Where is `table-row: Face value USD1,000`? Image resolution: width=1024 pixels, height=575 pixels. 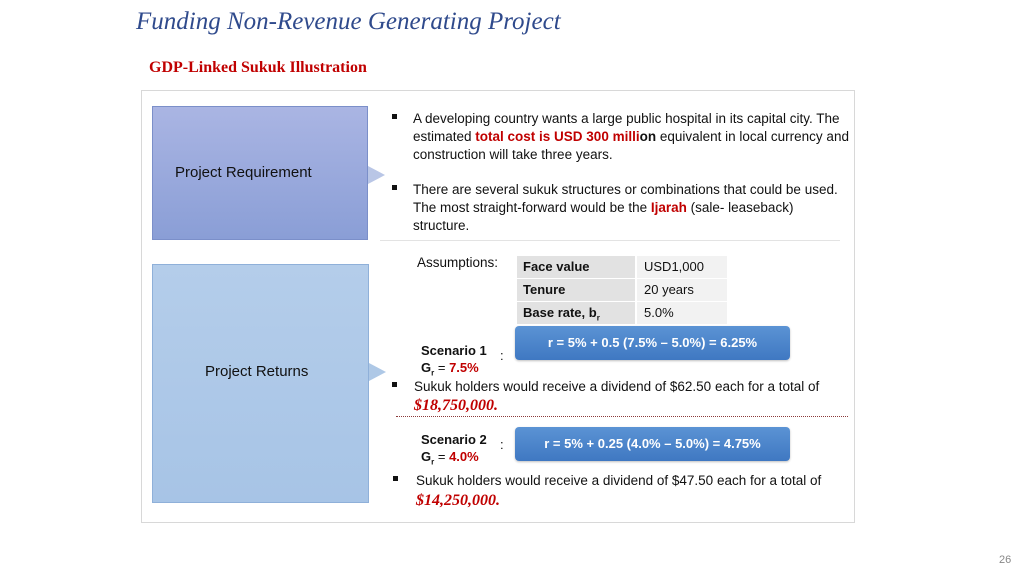 table-row: Face value USD1,000 is located at coordinates (622, 267).